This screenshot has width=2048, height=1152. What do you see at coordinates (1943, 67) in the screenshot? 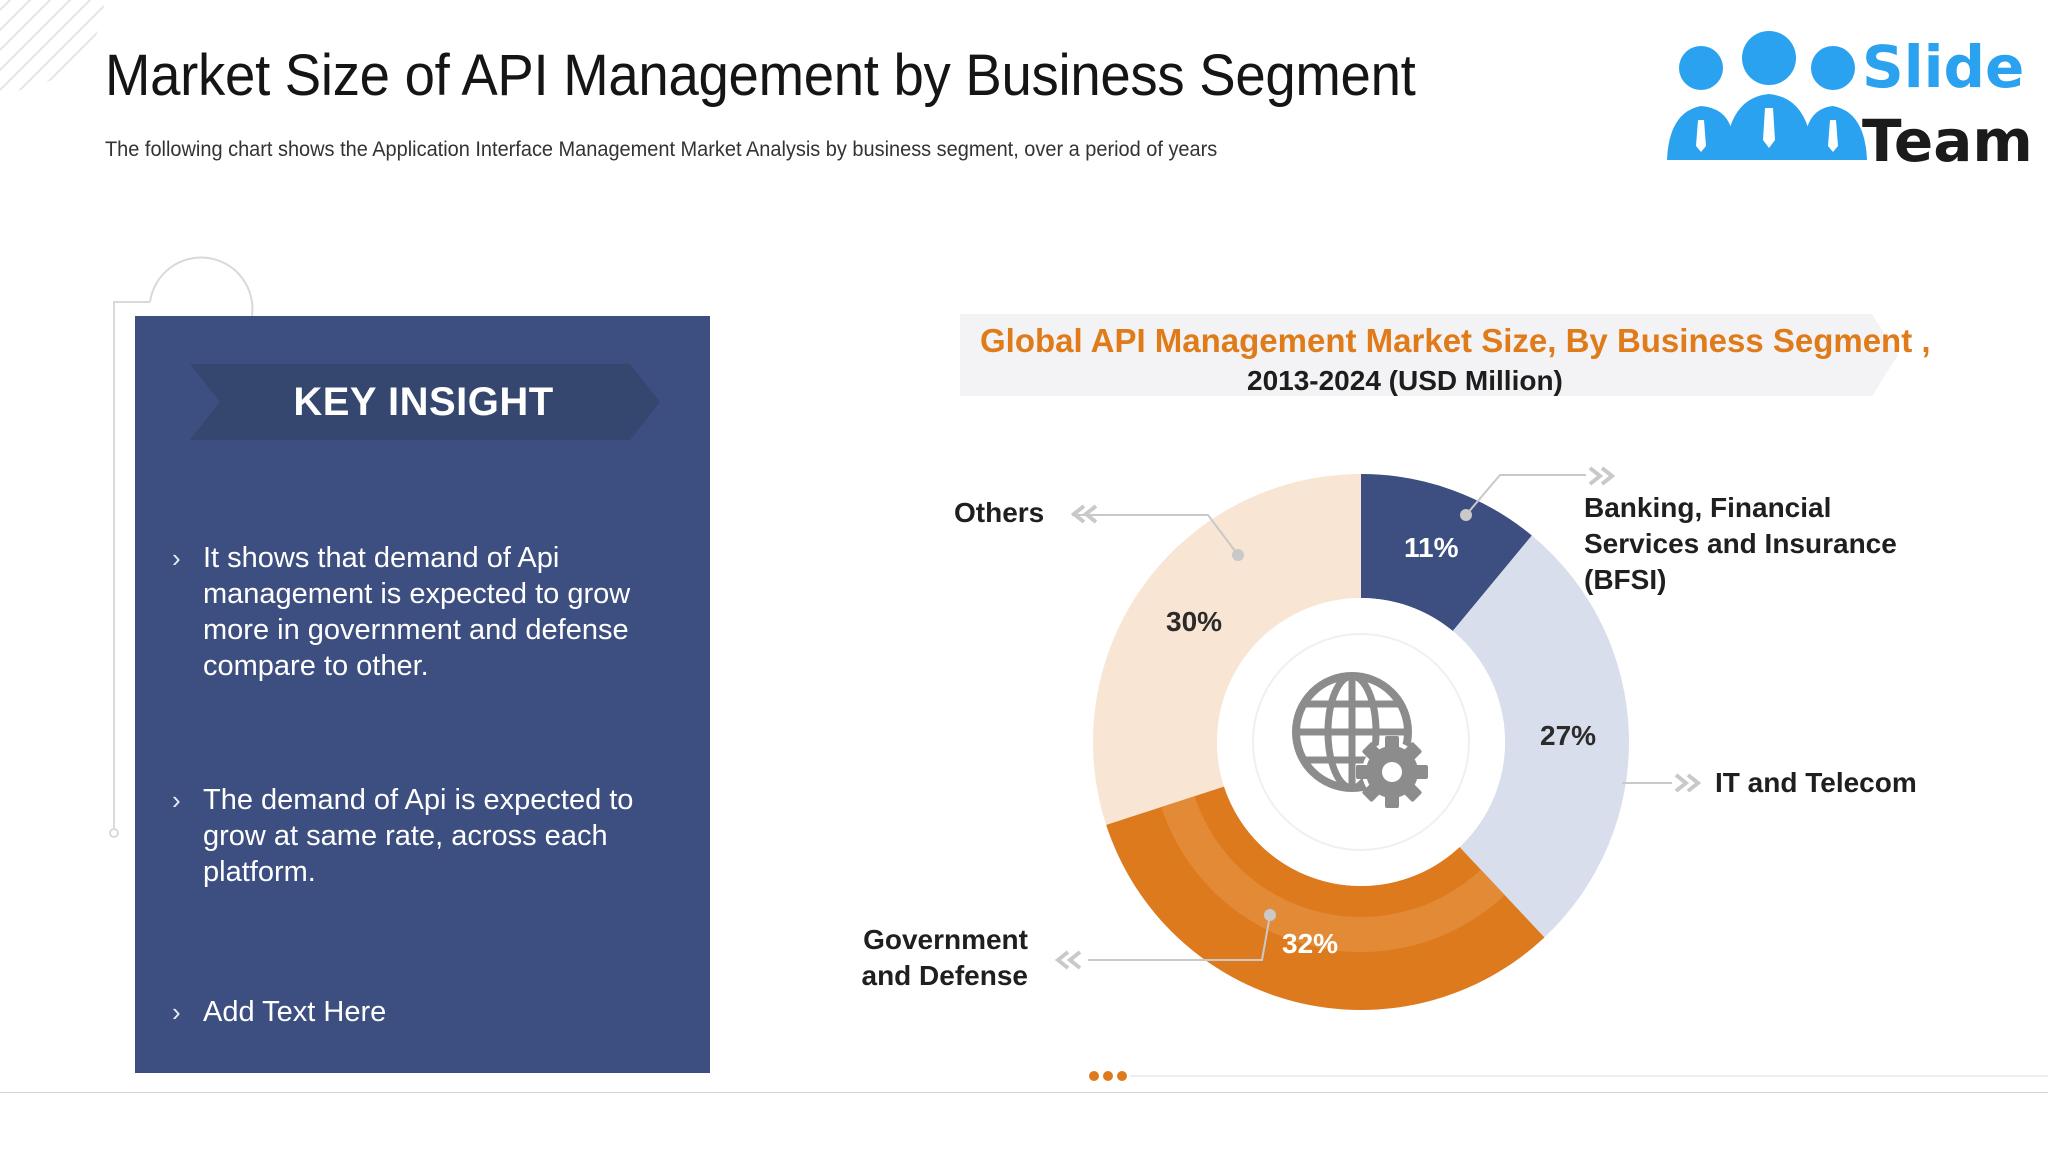
I see `logo-text-slide: Slide` at bounding box center [1943, 67].